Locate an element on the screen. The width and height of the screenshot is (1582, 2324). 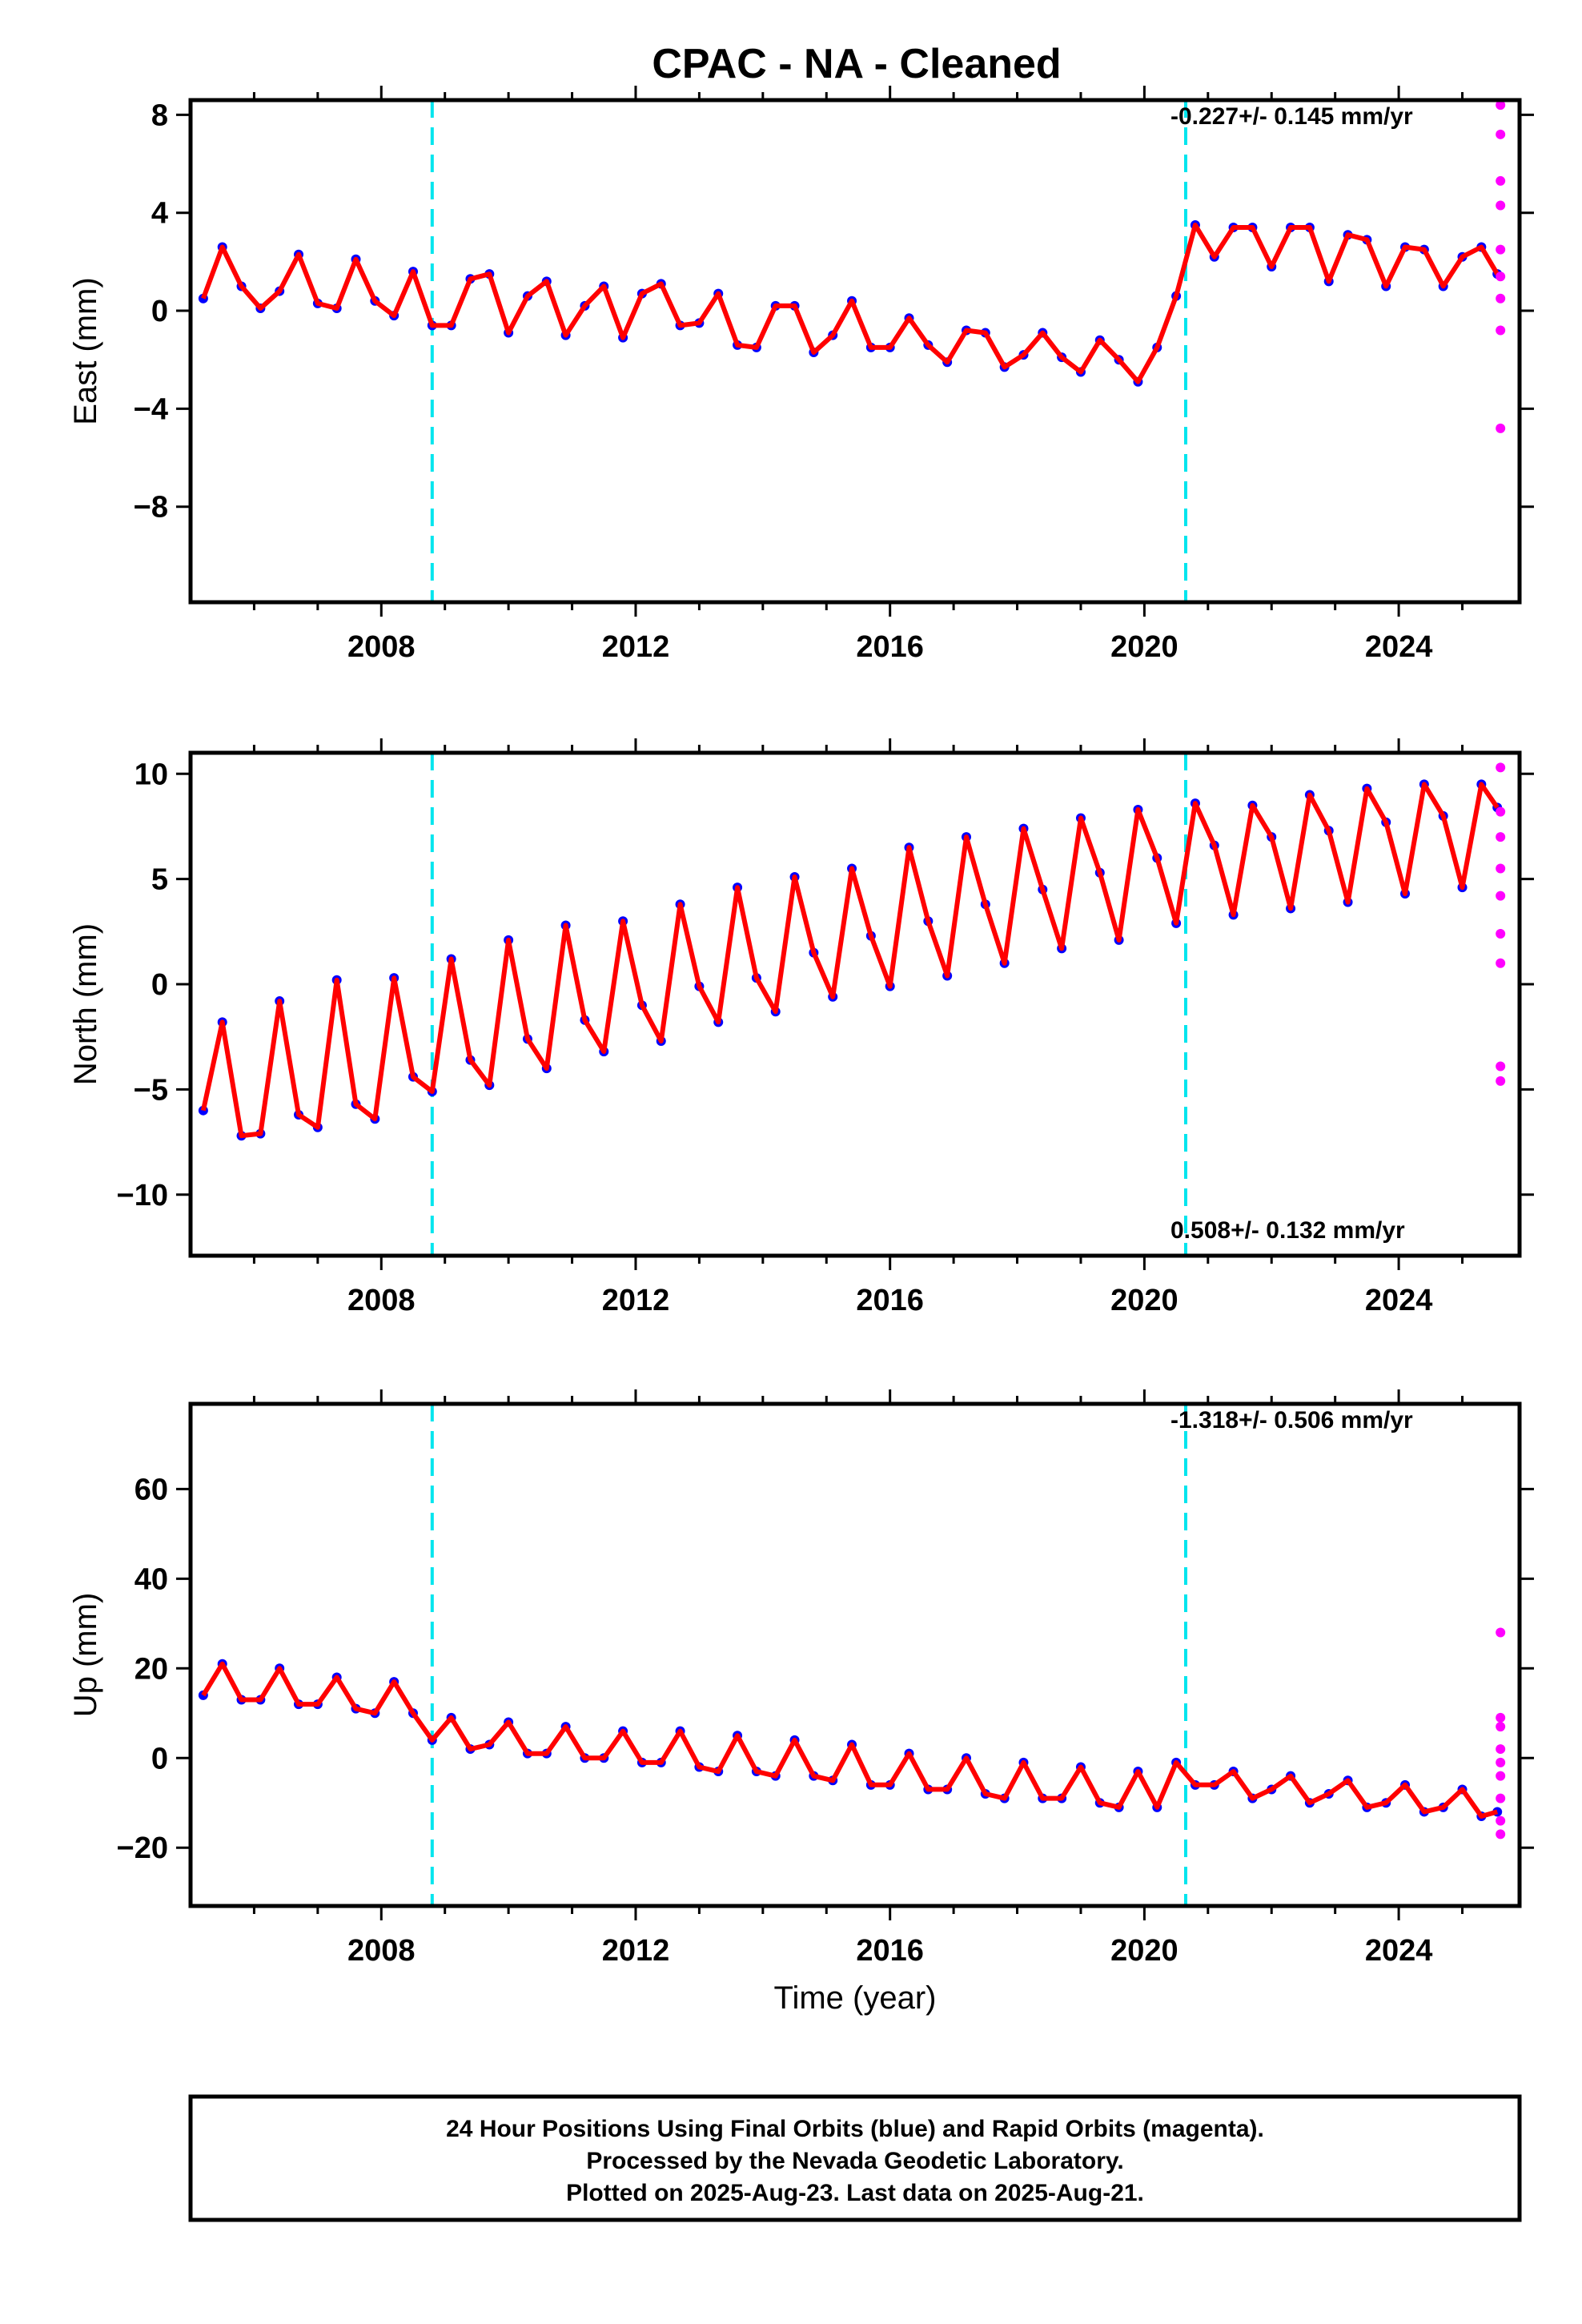
east-y-axis-label: East (mm) is located at coordinates (86, 350).